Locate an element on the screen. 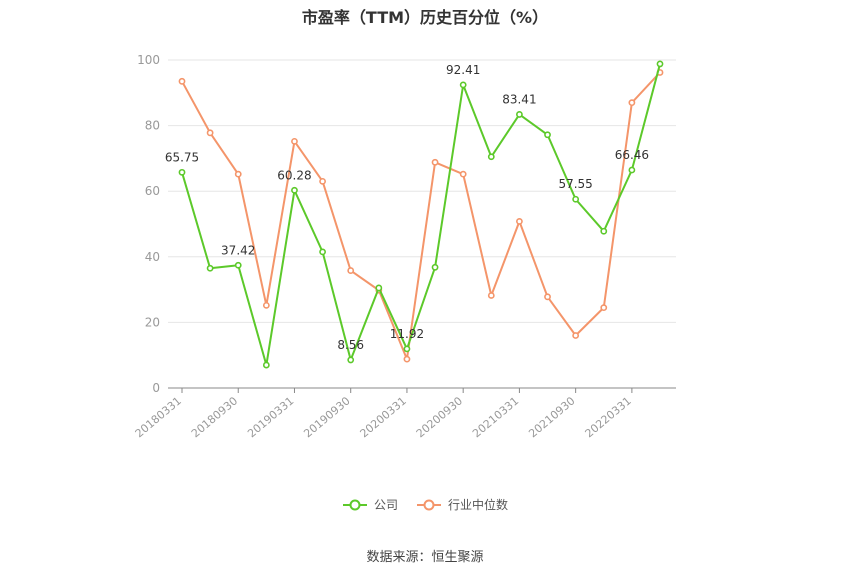 This screenshot has height=574, width=850. x-tick-label: 20200930 is located at coordinates (439, 417).